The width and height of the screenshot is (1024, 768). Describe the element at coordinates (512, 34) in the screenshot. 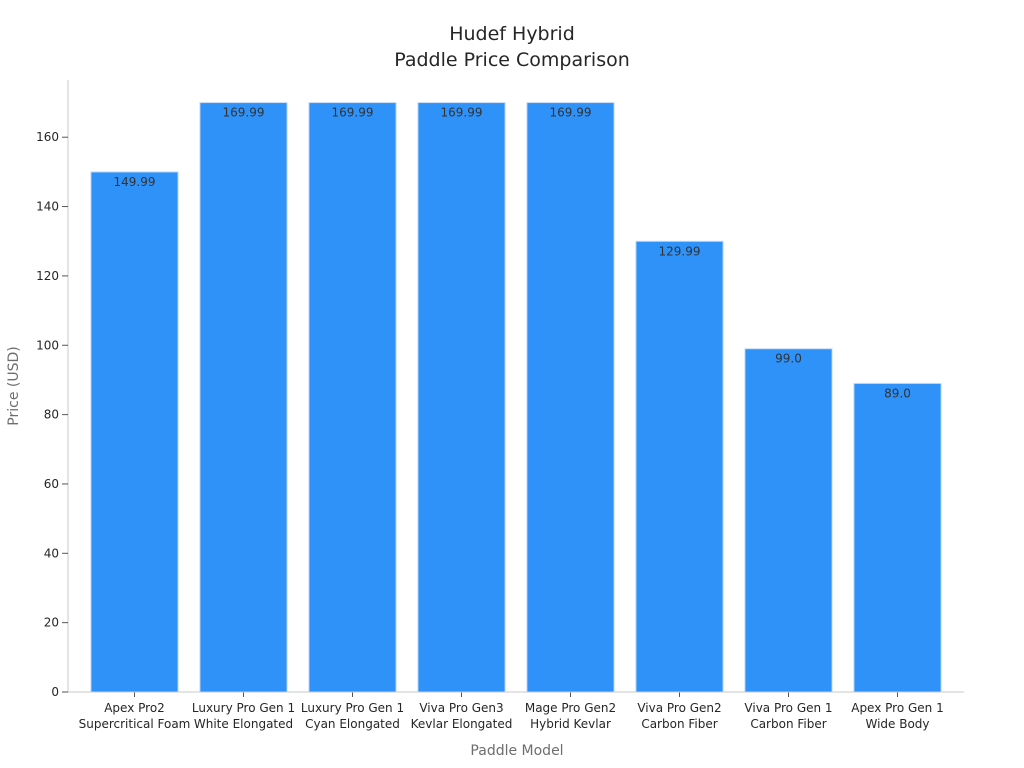

I see `chart-title-line-1: Hudef Hybrid` at that location.